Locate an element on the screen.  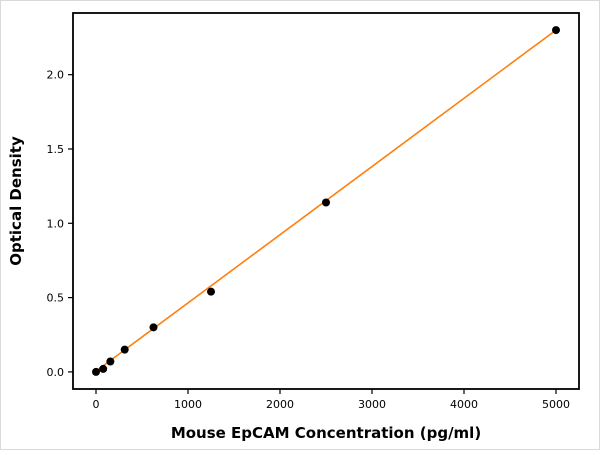
y-axis-label: Optical Density is located at coordinates (16, 201).